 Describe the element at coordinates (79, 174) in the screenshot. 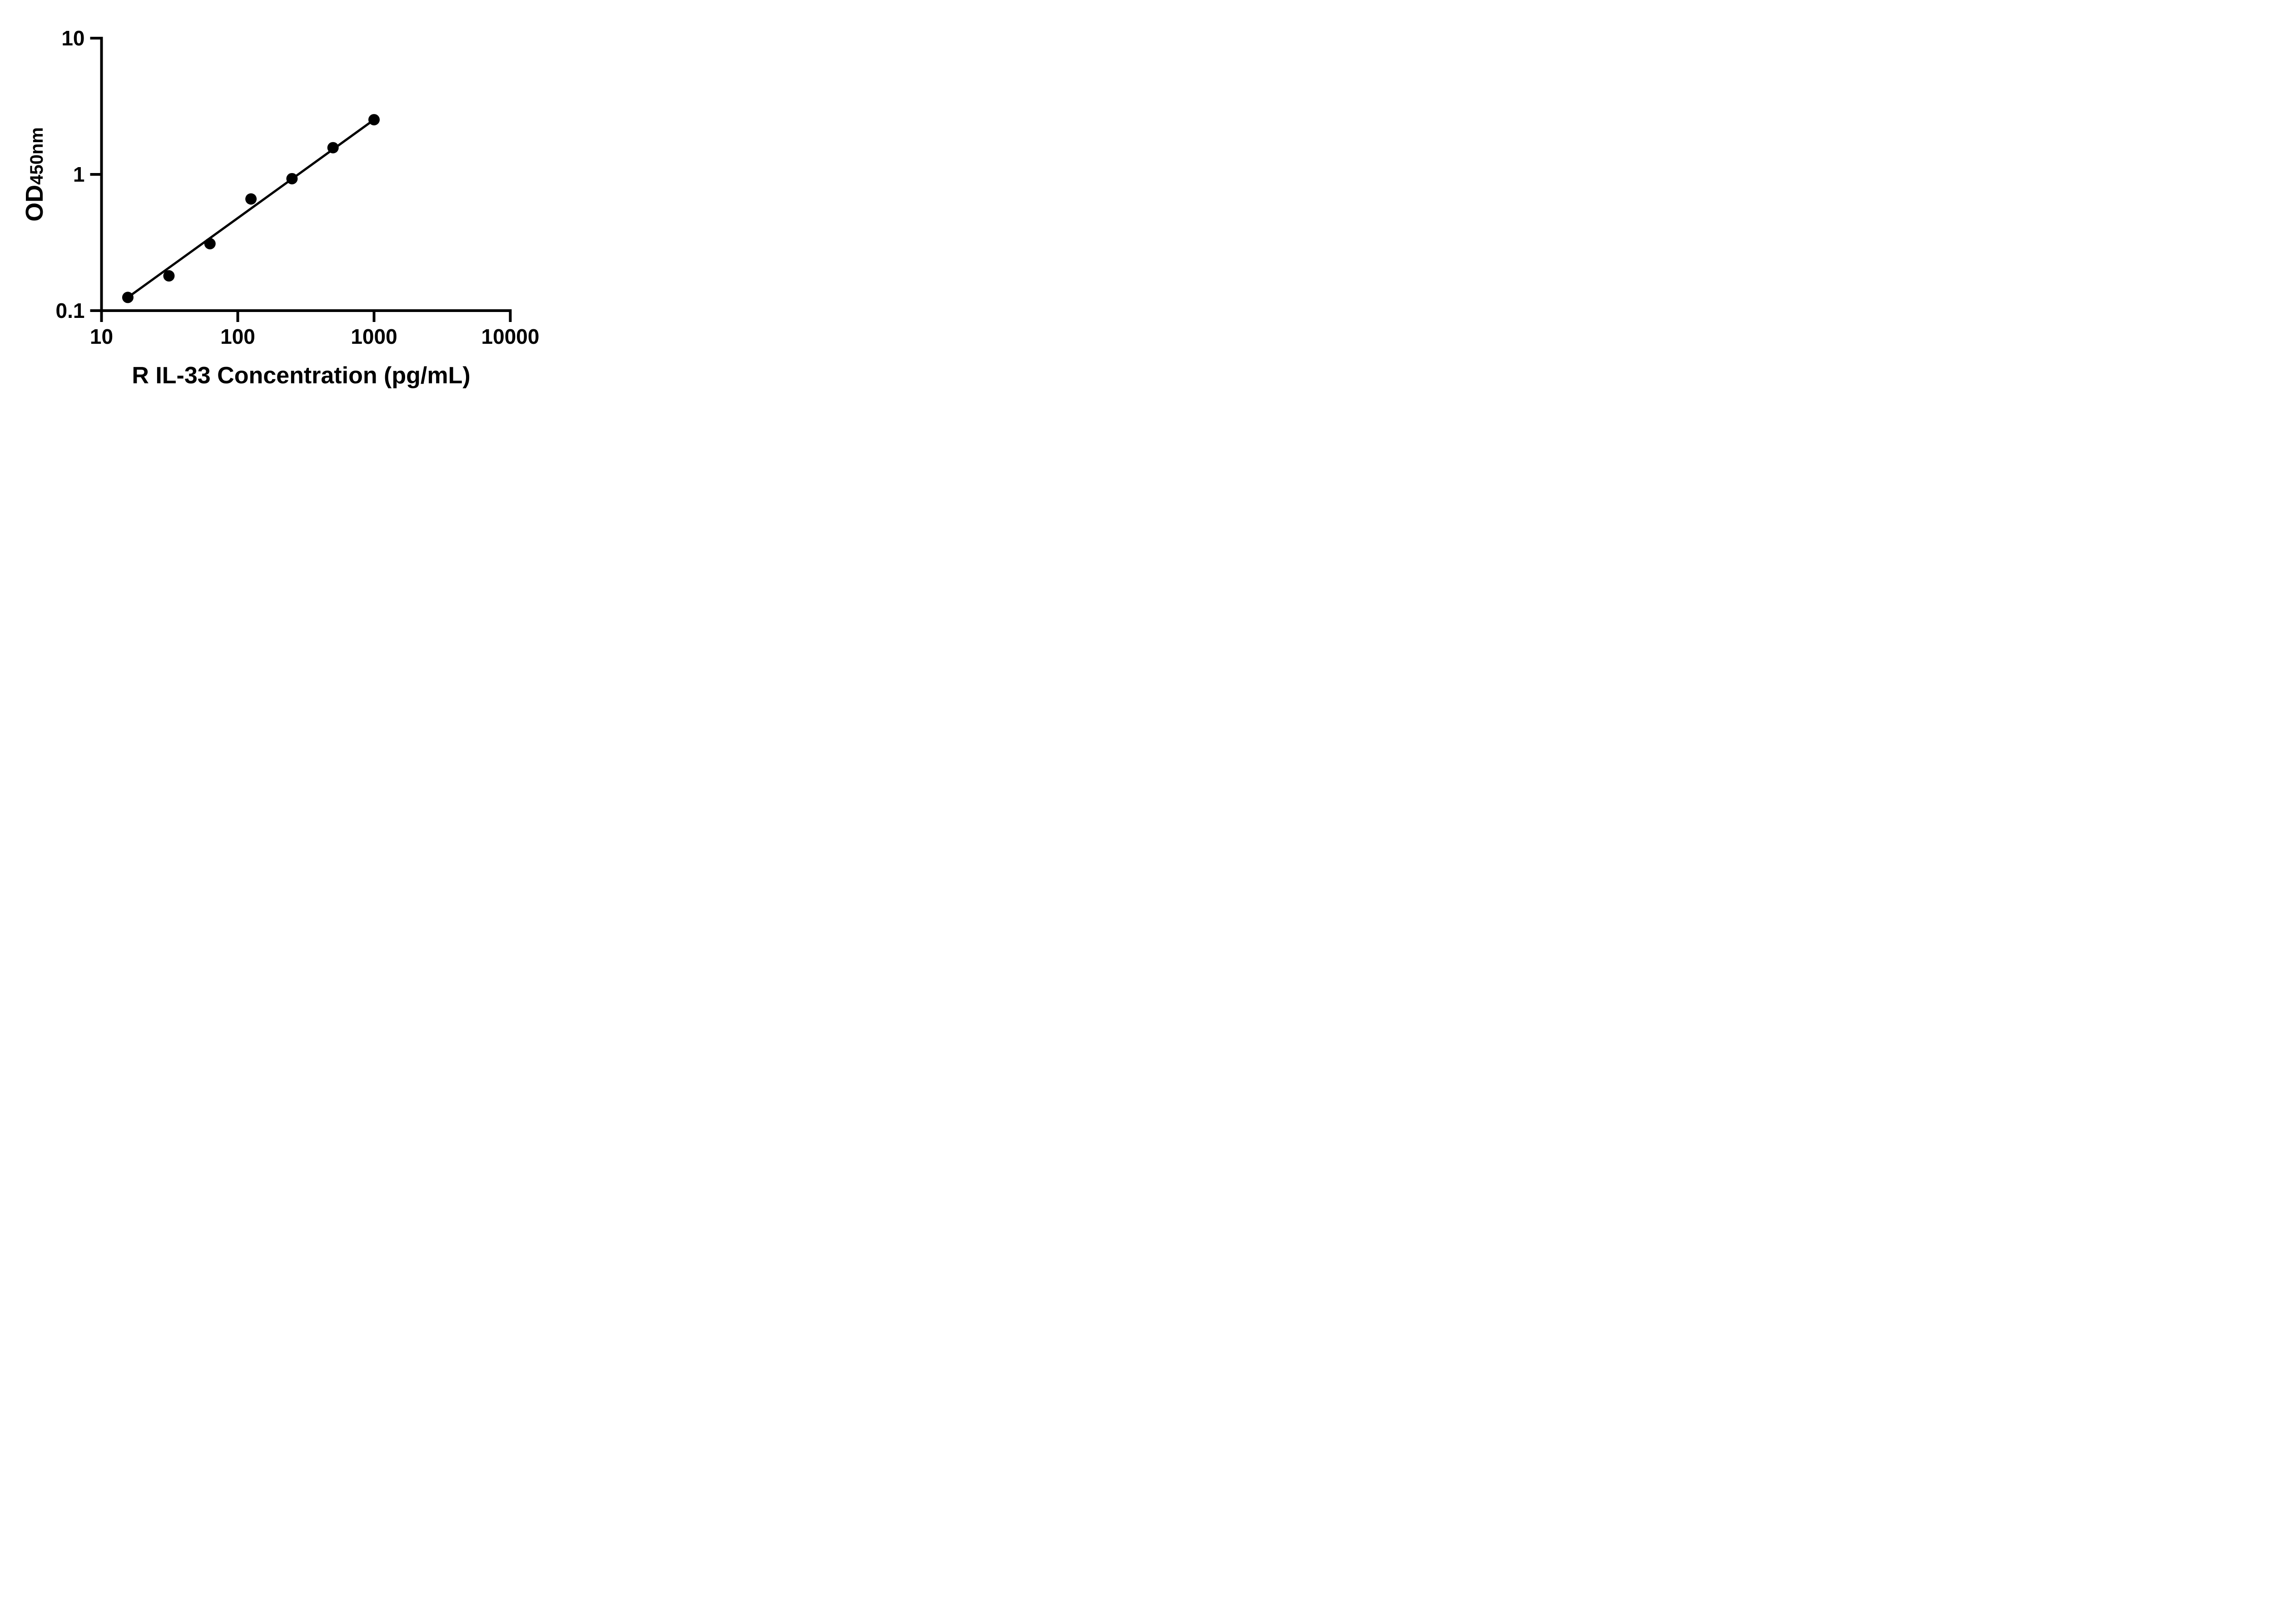

I see `y-tick-label: 1` at that location.